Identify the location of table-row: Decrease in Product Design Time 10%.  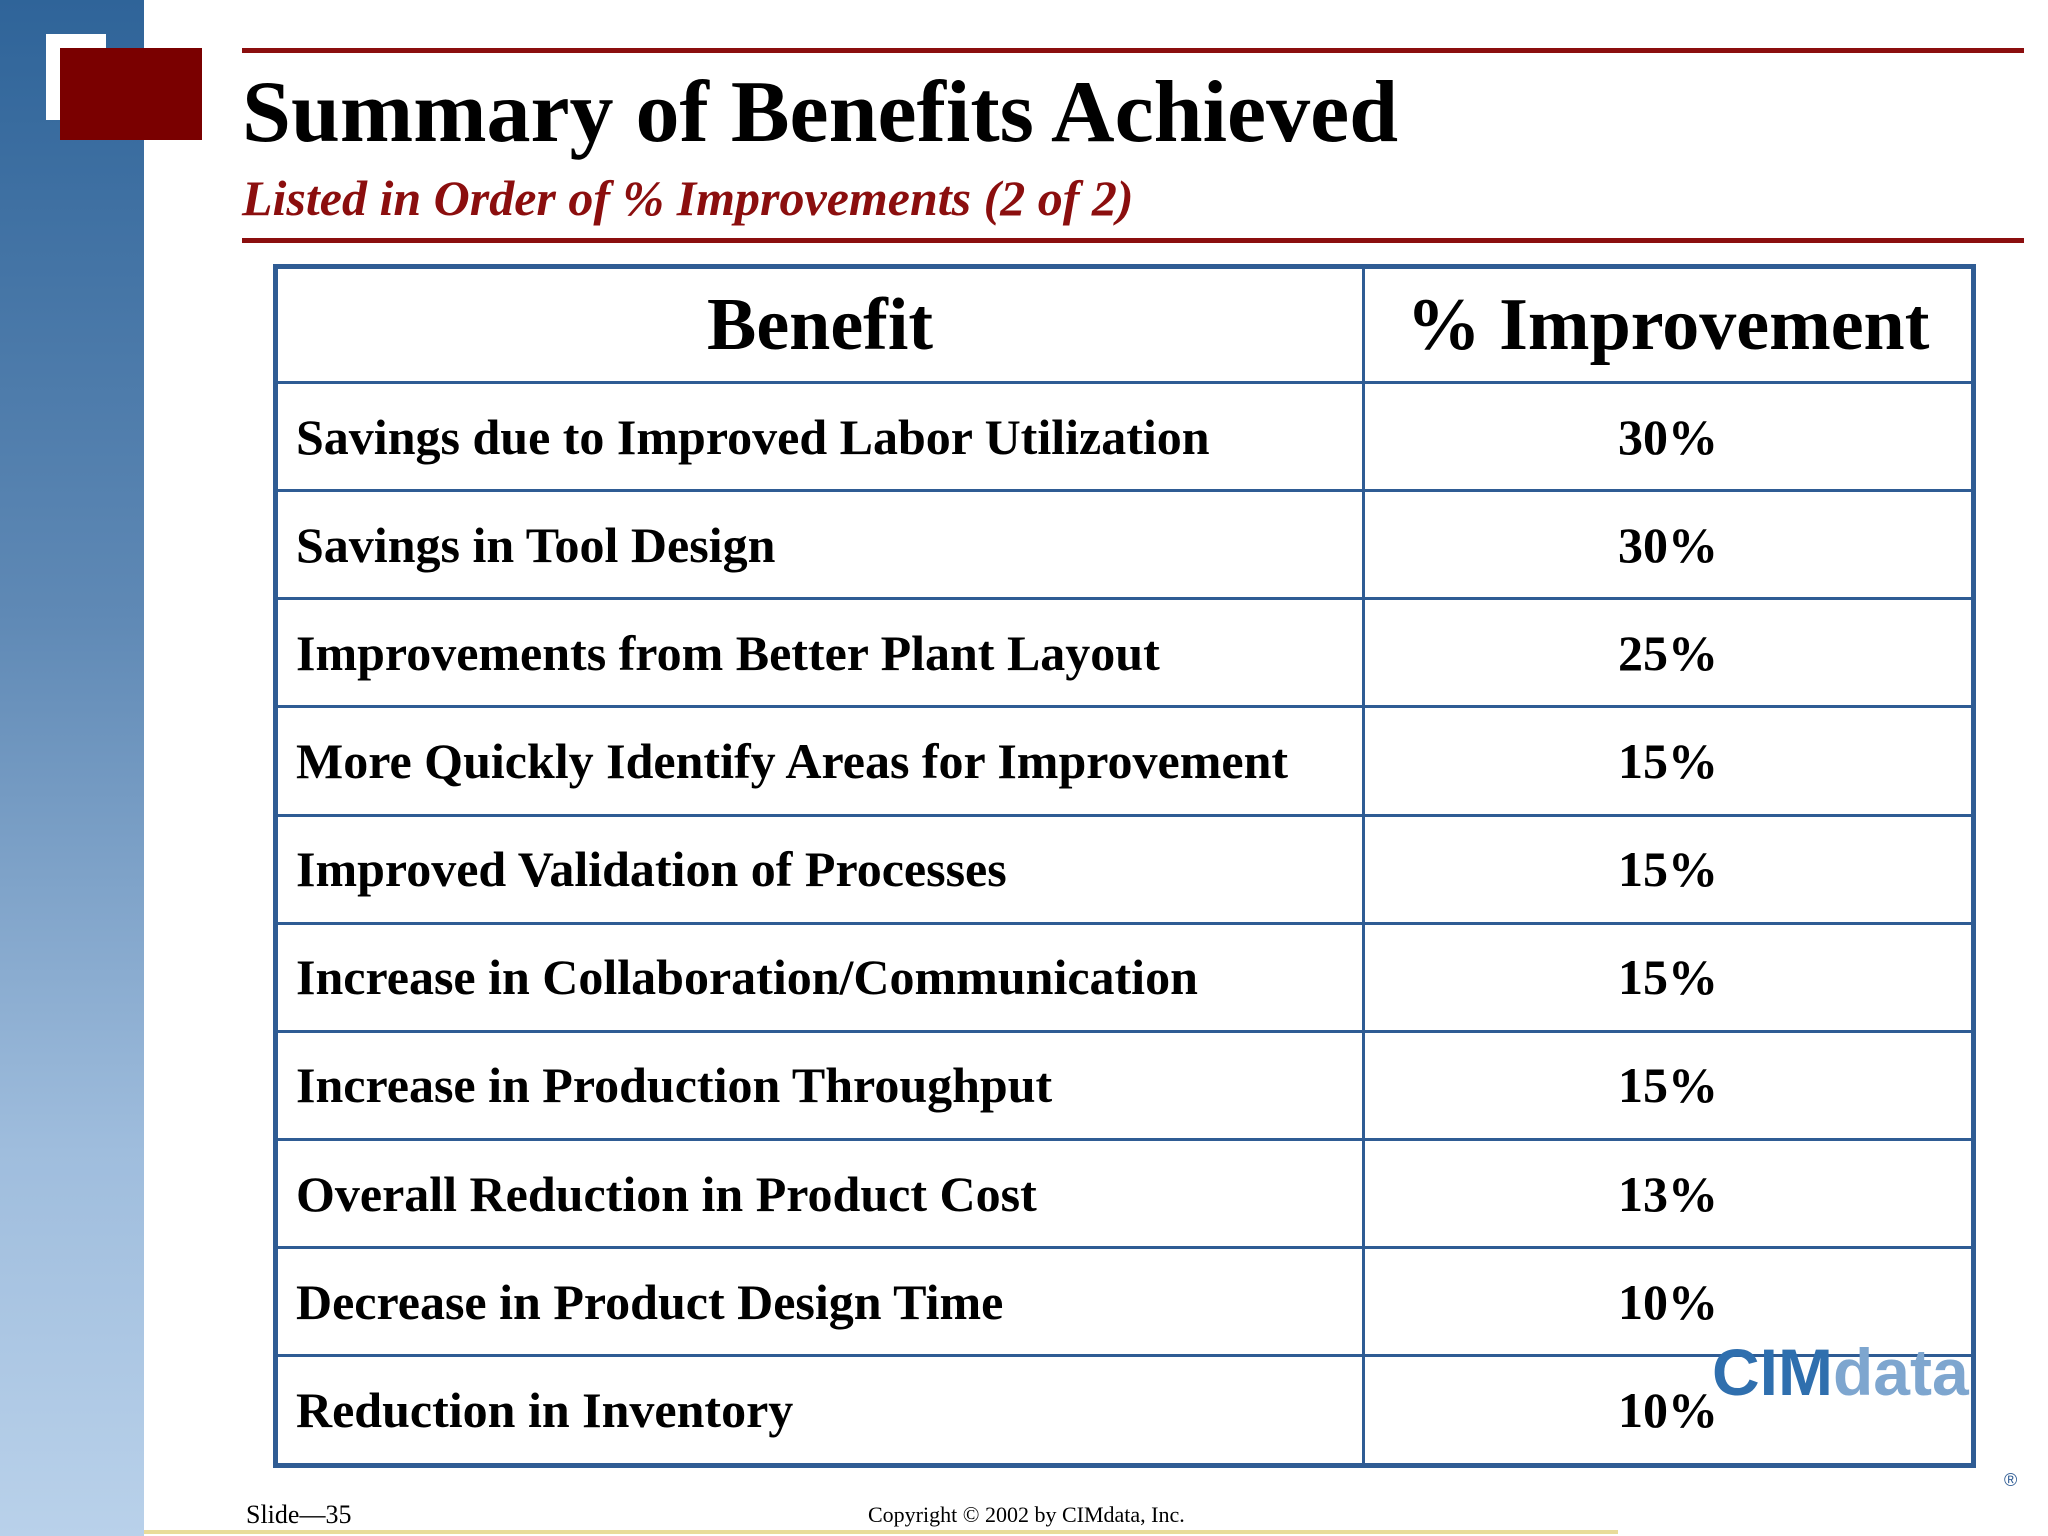
(1124, 1302).